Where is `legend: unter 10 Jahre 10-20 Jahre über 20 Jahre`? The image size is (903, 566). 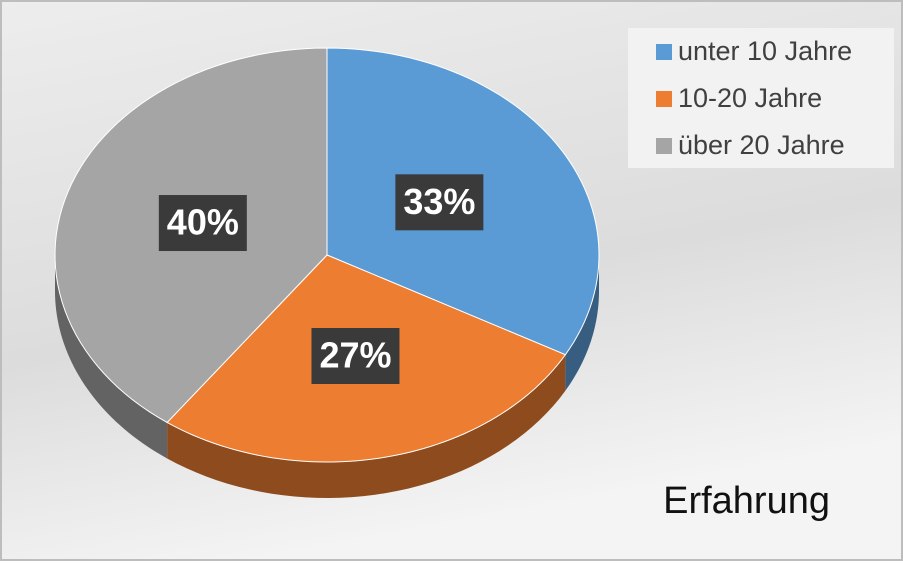 legend: unter 10 Jahre 10-20 Jahre über 20 Jahre is located at coordinates (754, 98).